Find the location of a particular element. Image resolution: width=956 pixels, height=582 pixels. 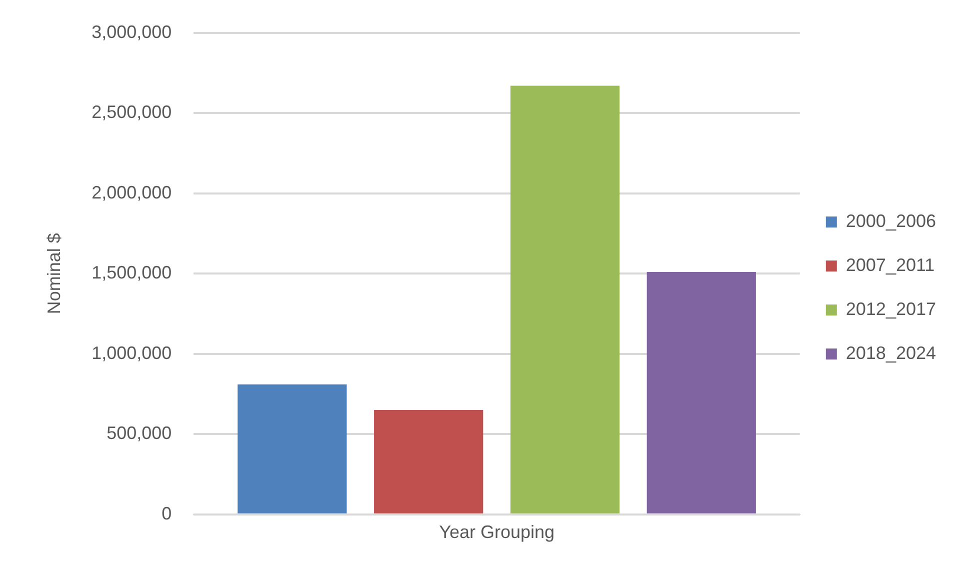

y-tick-label: 1,000,000 is located at coordinates (132, 352).